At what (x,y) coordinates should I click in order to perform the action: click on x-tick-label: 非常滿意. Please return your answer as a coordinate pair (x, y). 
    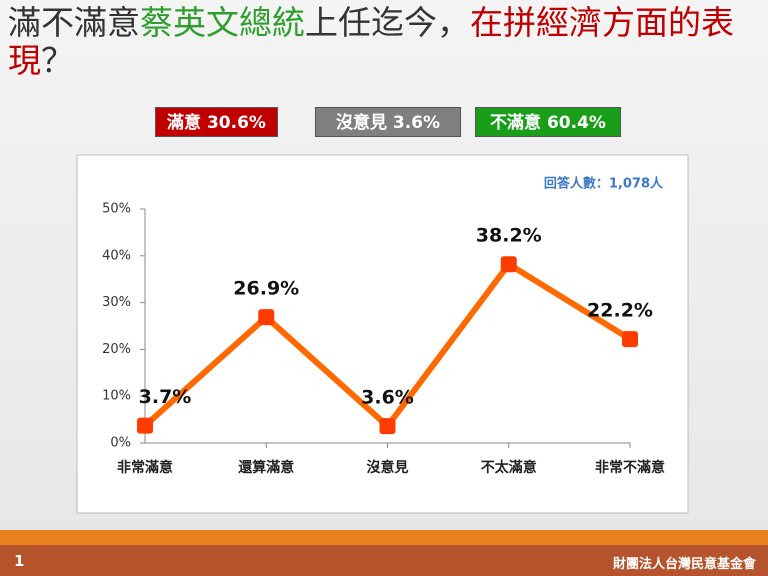
    Looking at the image, I should click on (145, 467).